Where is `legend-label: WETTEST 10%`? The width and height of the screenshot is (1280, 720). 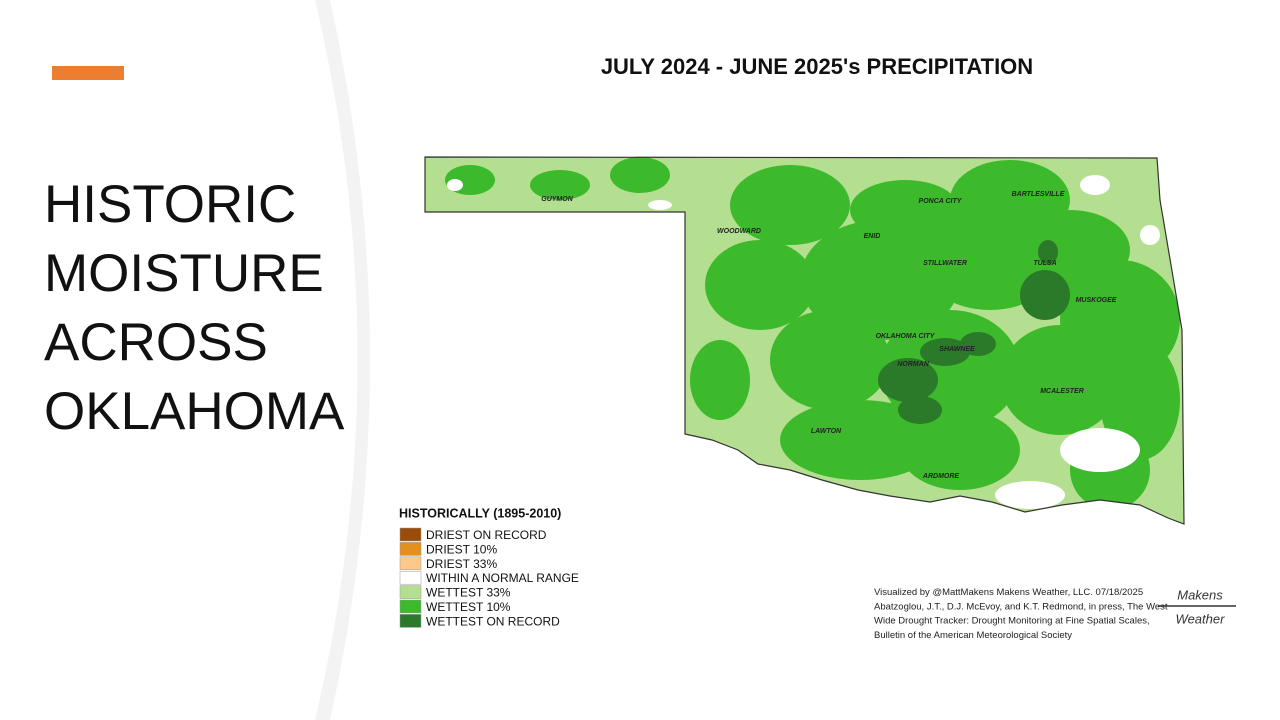
legend-label: WETTEST 10% is located at coordinates (468, 607).